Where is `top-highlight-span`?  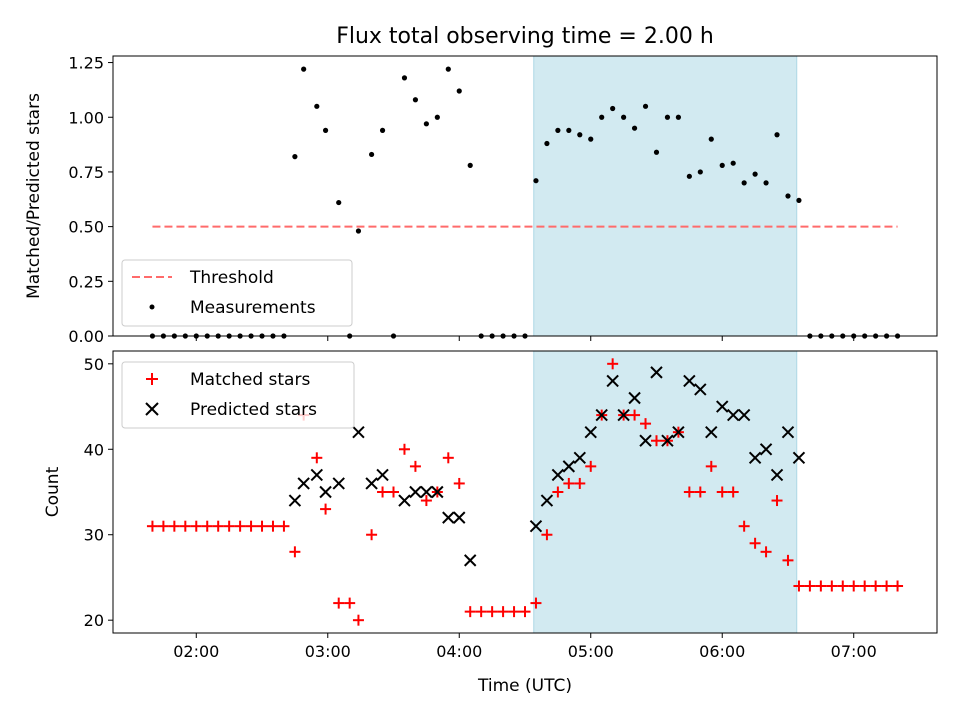 top-highlight-span is located at coordinates (665, 196).